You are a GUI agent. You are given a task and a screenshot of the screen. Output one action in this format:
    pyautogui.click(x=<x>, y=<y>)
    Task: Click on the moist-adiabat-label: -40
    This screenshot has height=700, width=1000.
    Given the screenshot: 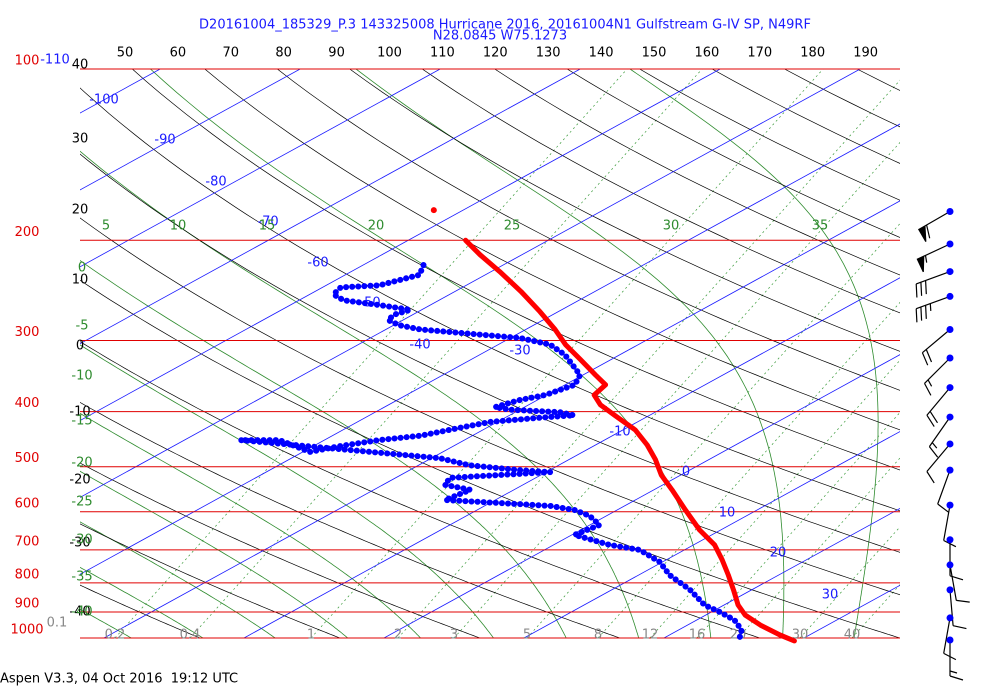 What is the action you would take?
    pyautogui.click(x=81, y=612)
    